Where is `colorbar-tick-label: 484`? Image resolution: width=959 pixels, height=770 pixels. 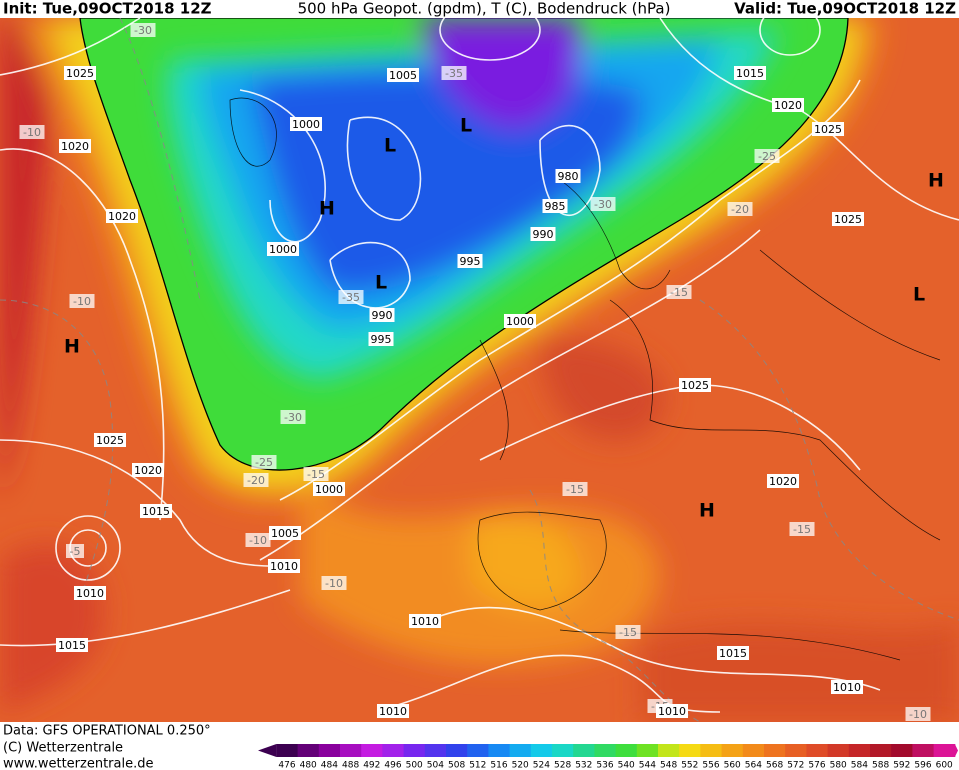 colorbar-tick-label: 484 is located at coordinates (329, 765).